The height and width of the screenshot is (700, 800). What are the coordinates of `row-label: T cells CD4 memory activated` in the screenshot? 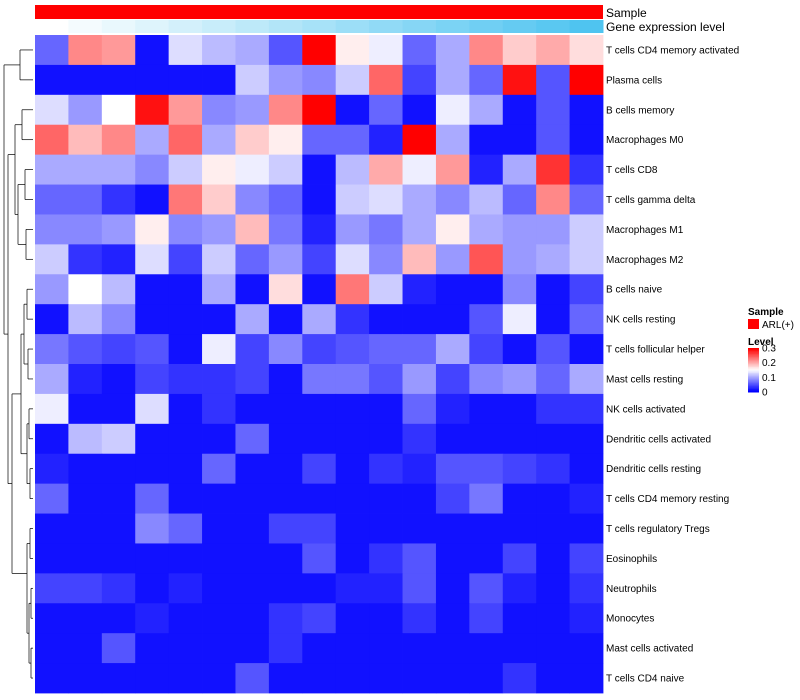 It's located at (672, 50).